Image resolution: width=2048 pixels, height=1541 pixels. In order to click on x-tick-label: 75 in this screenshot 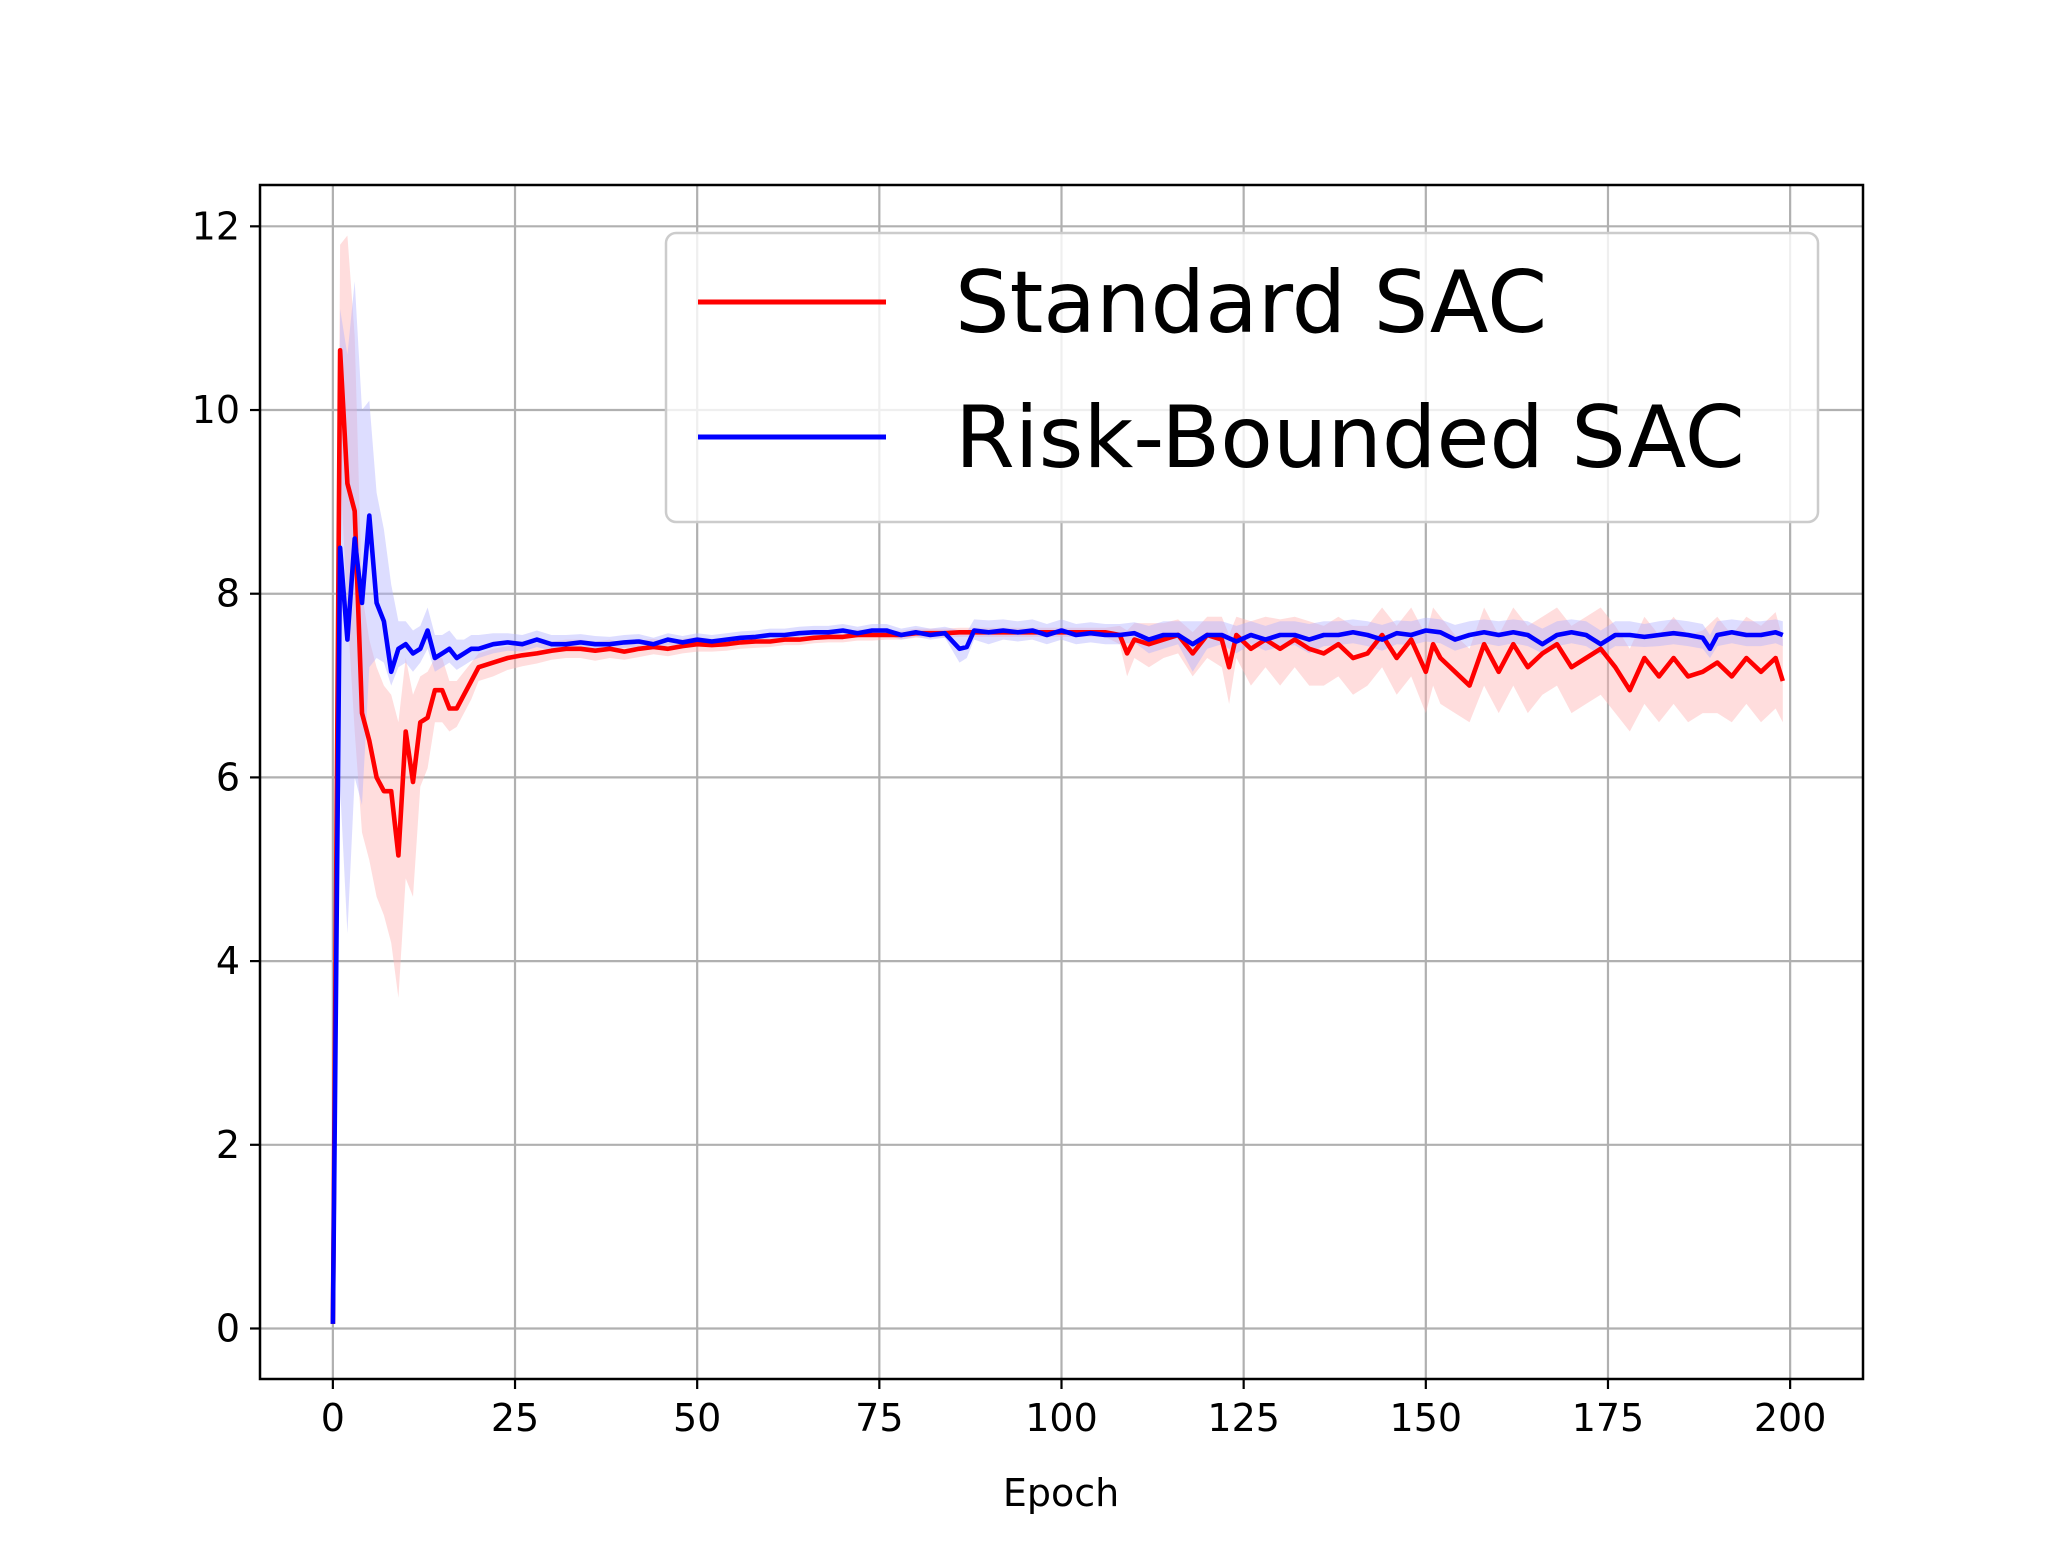, I will do `click(879, 1418)`.